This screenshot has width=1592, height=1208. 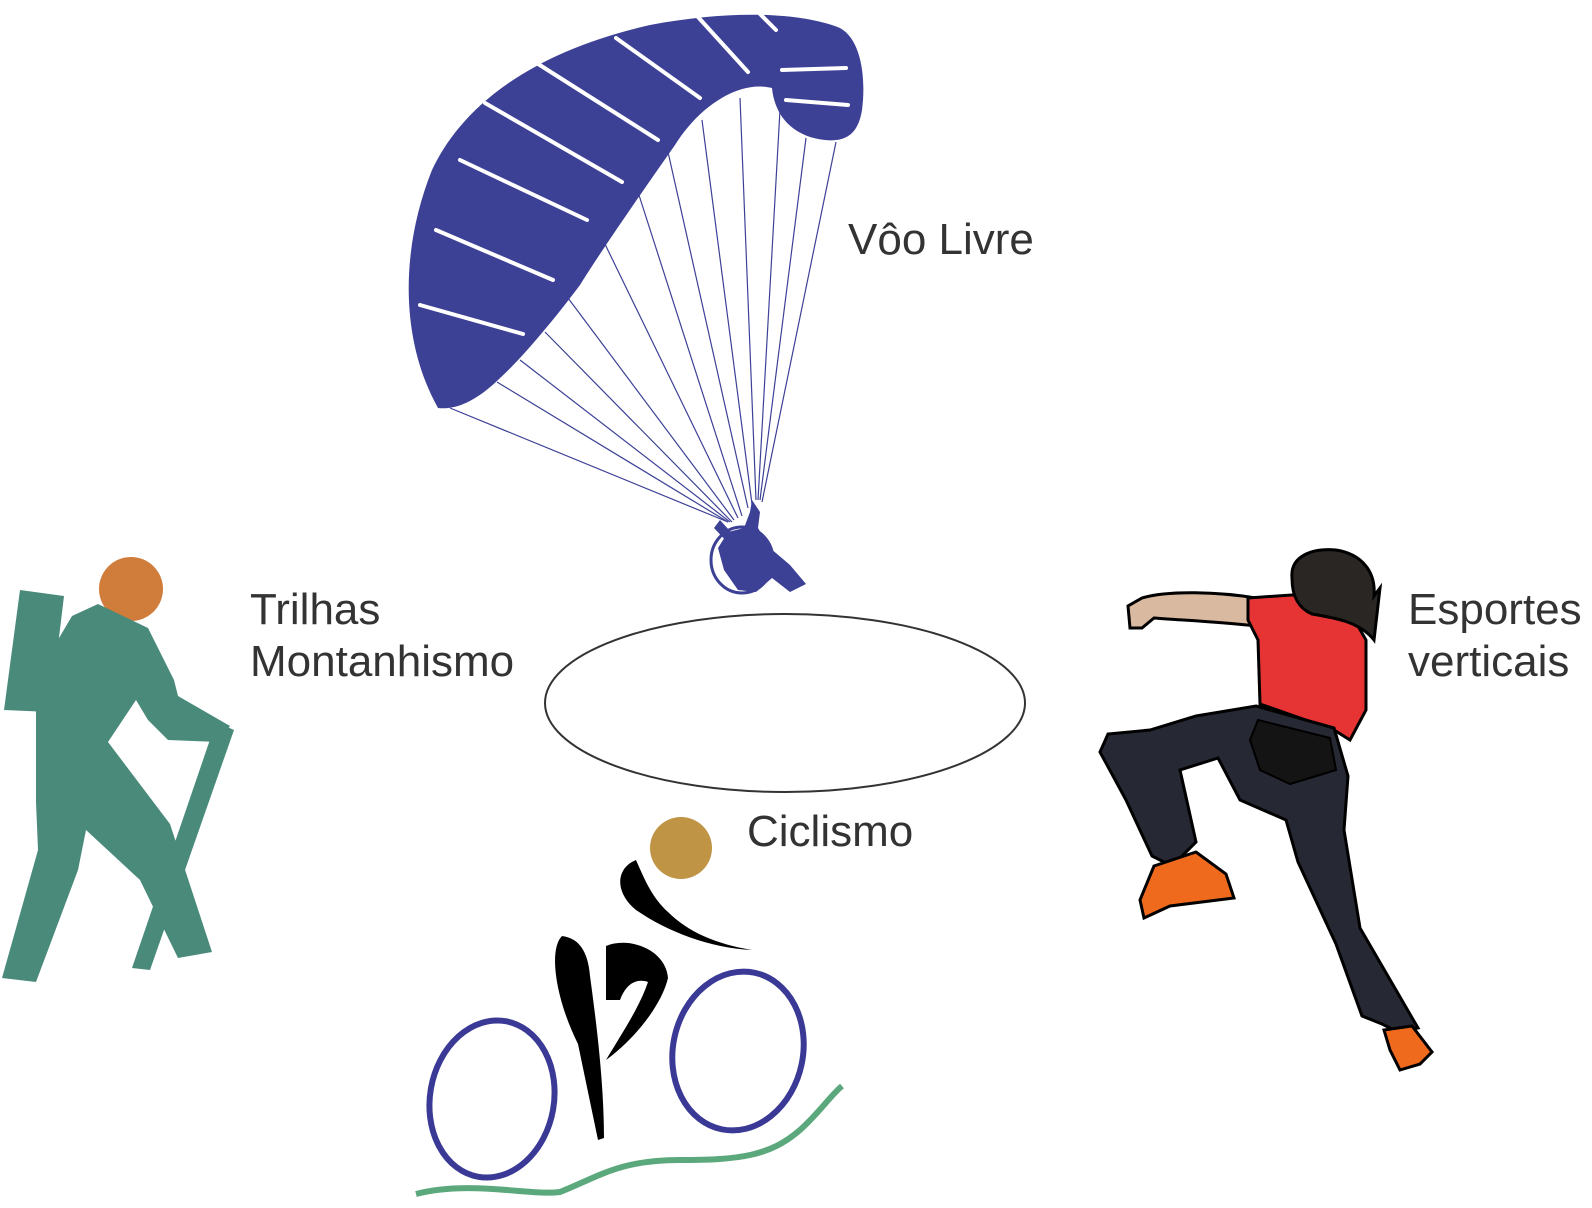 What do you see at coordinates (1495, 636) in the screenshot?
I see `esportes-verticais-label: Esportes verticais` at bounding box center [1495, 636].